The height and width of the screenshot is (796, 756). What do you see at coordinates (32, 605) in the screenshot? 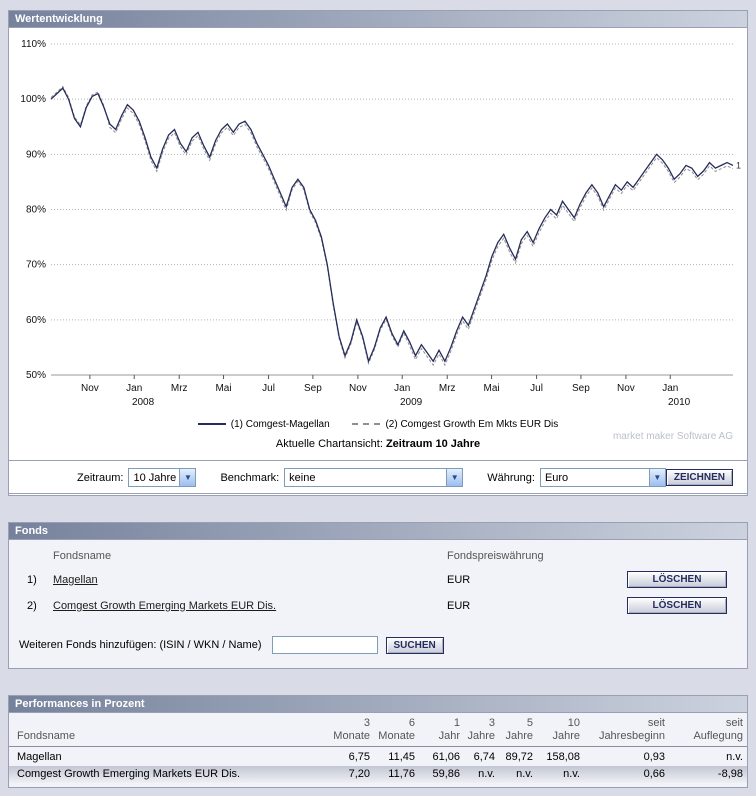
I see `fond-row-number: 2)` at bounding box center [32, 605].